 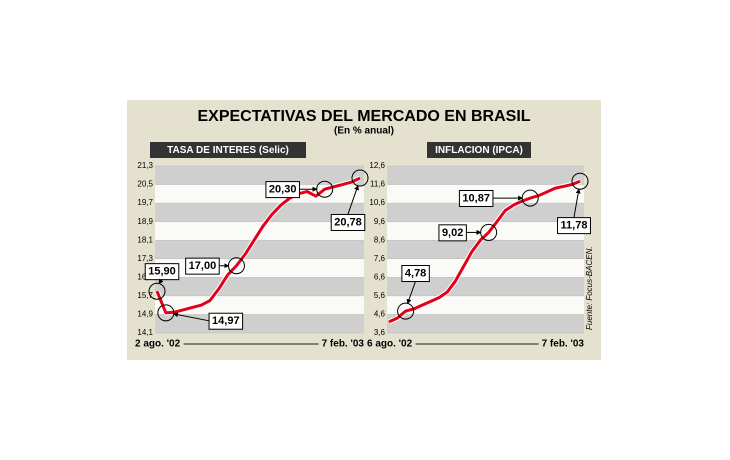 I want to click on y-tick-label: 5,6, so click(x=380, y=295).